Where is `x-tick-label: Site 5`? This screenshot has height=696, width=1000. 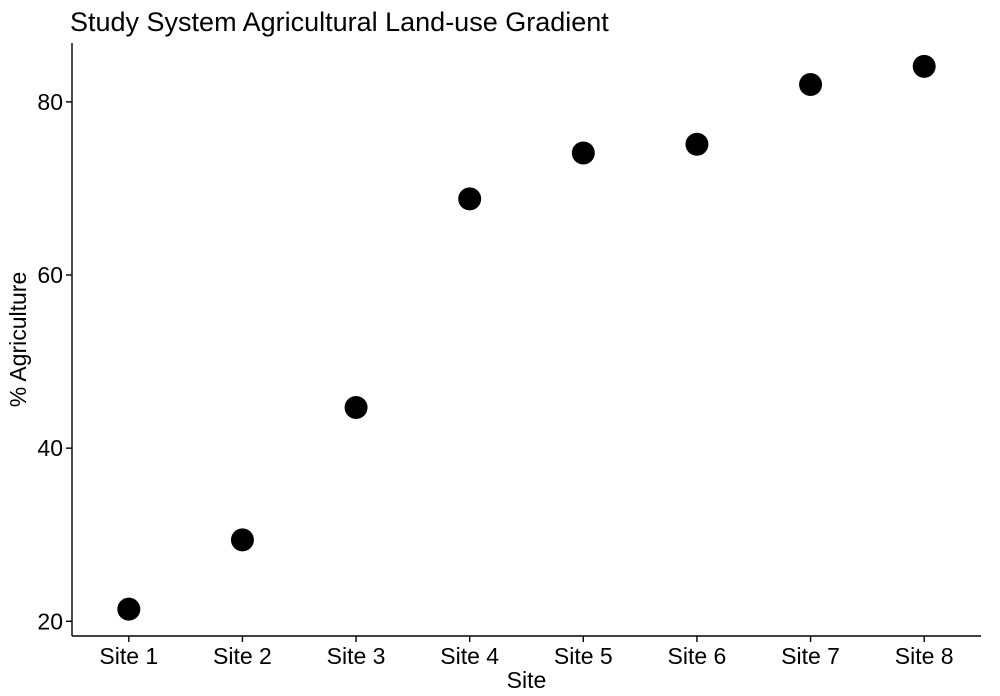
x-tick-label: Site 5 is located at coordinates (583, 656).